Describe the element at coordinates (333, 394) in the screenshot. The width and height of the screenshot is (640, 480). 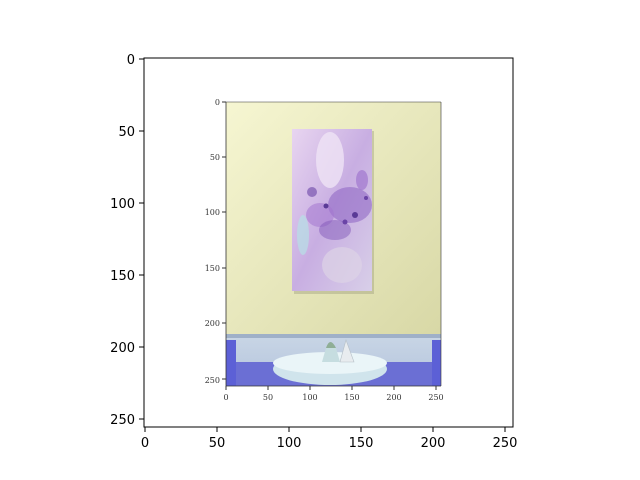
I see `inner-x-ticks: 0 50 100 150 200 250` at that location.